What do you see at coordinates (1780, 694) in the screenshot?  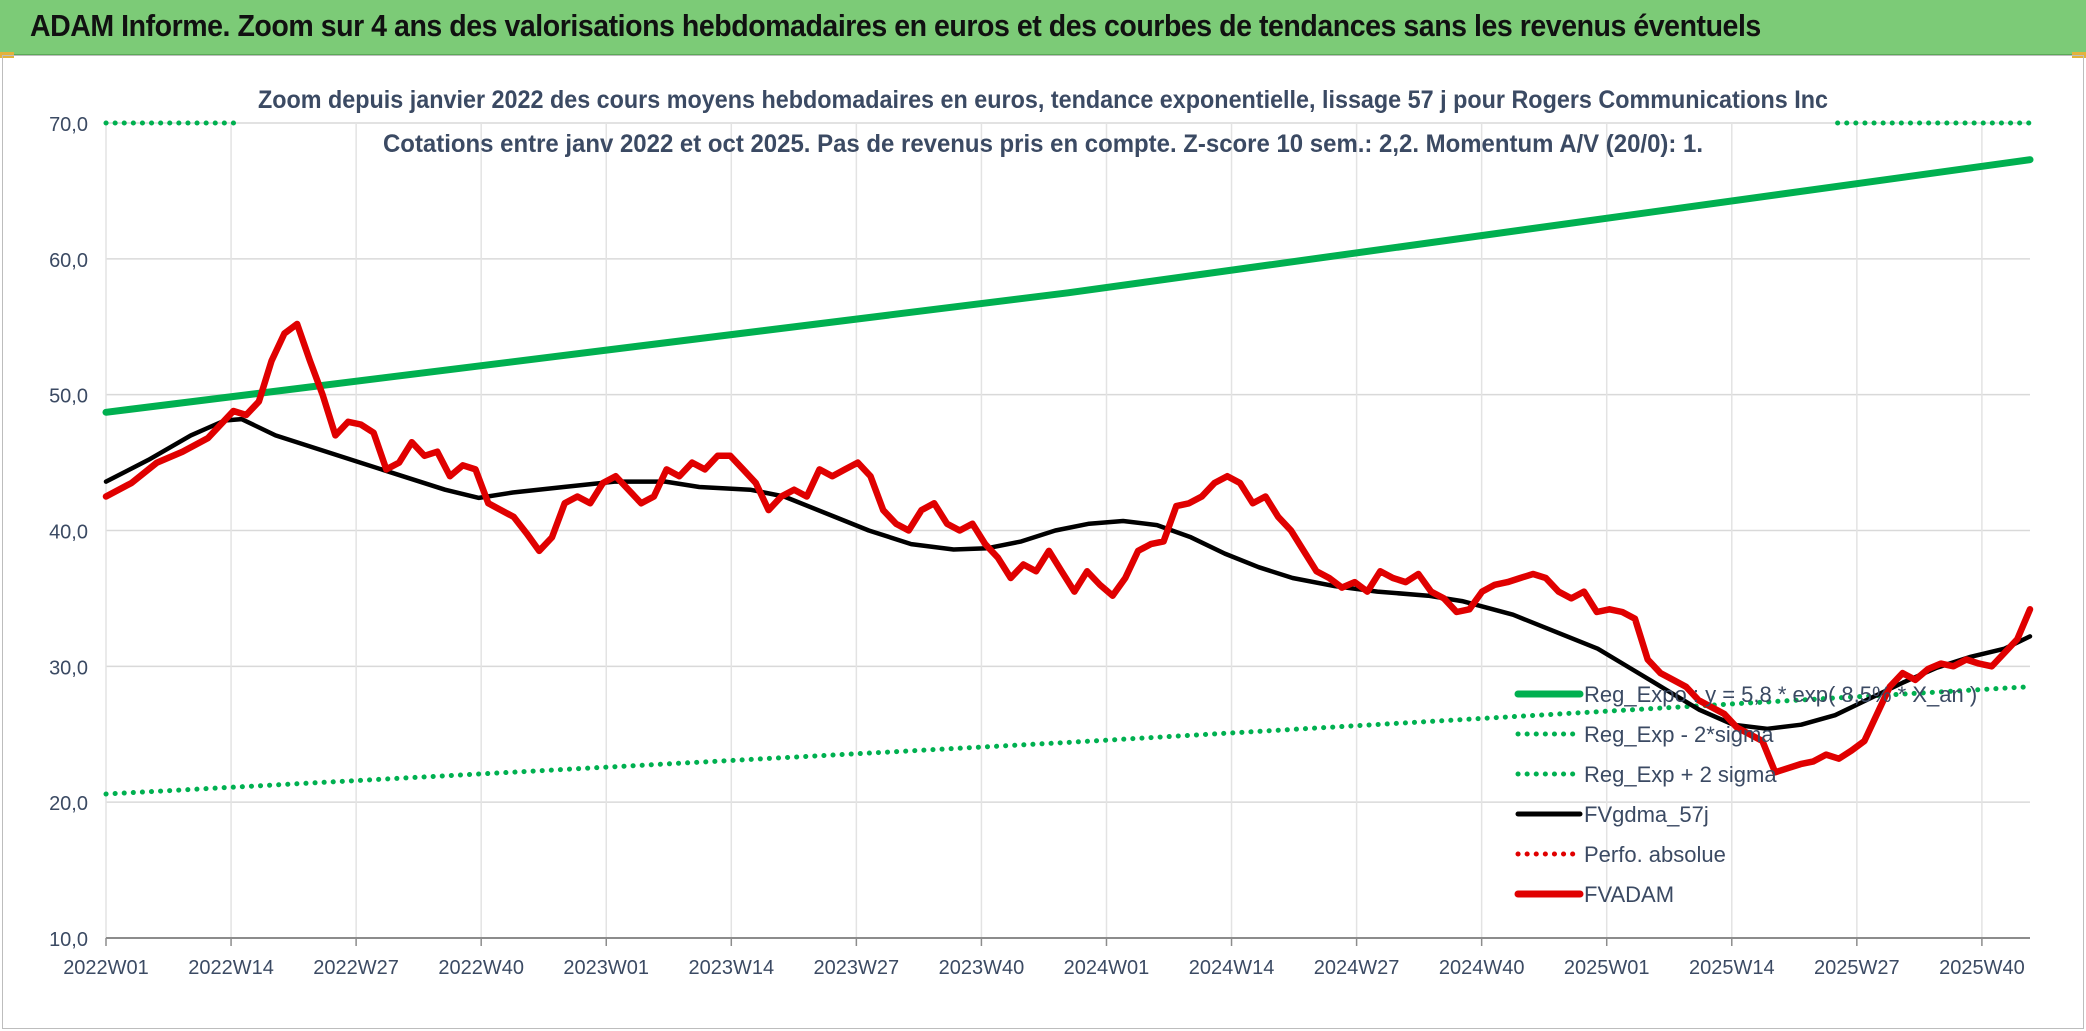 I see `legend-label: Reg_Expo : y = 5,8 * exp( 8,5% * X_an )` at bounding box center [1780, 694].